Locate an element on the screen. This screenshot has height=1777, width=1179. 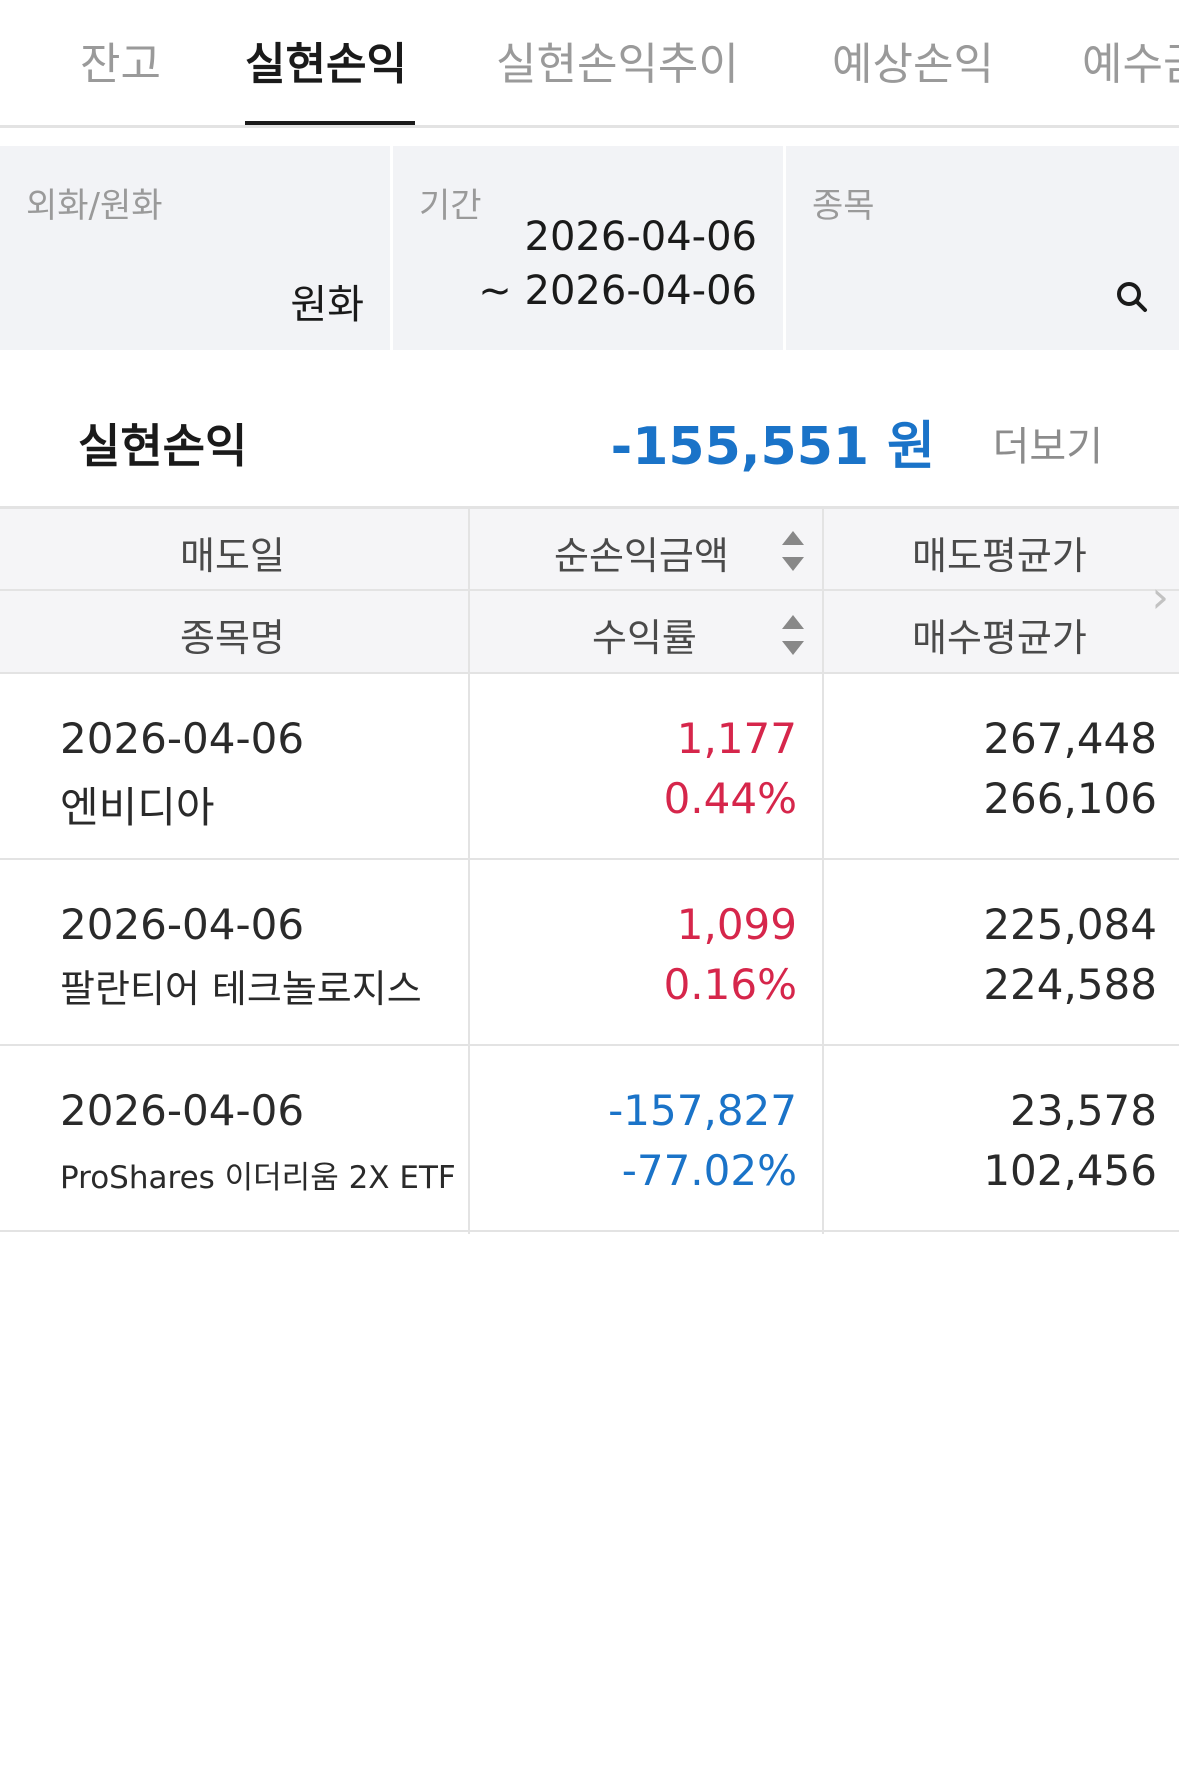
tab-expected-pnl: 예상손익 is located at coordinates (913, 64).